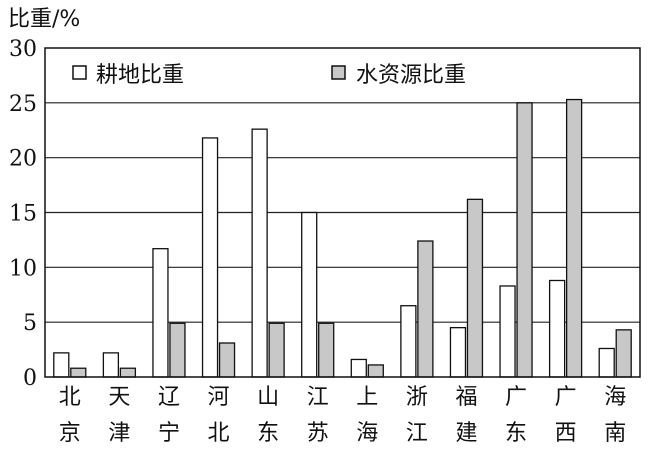 Image resolution: width=667 pixels, height=453 pixels. I want to click on x-category-label: 山, so click(268, 397).